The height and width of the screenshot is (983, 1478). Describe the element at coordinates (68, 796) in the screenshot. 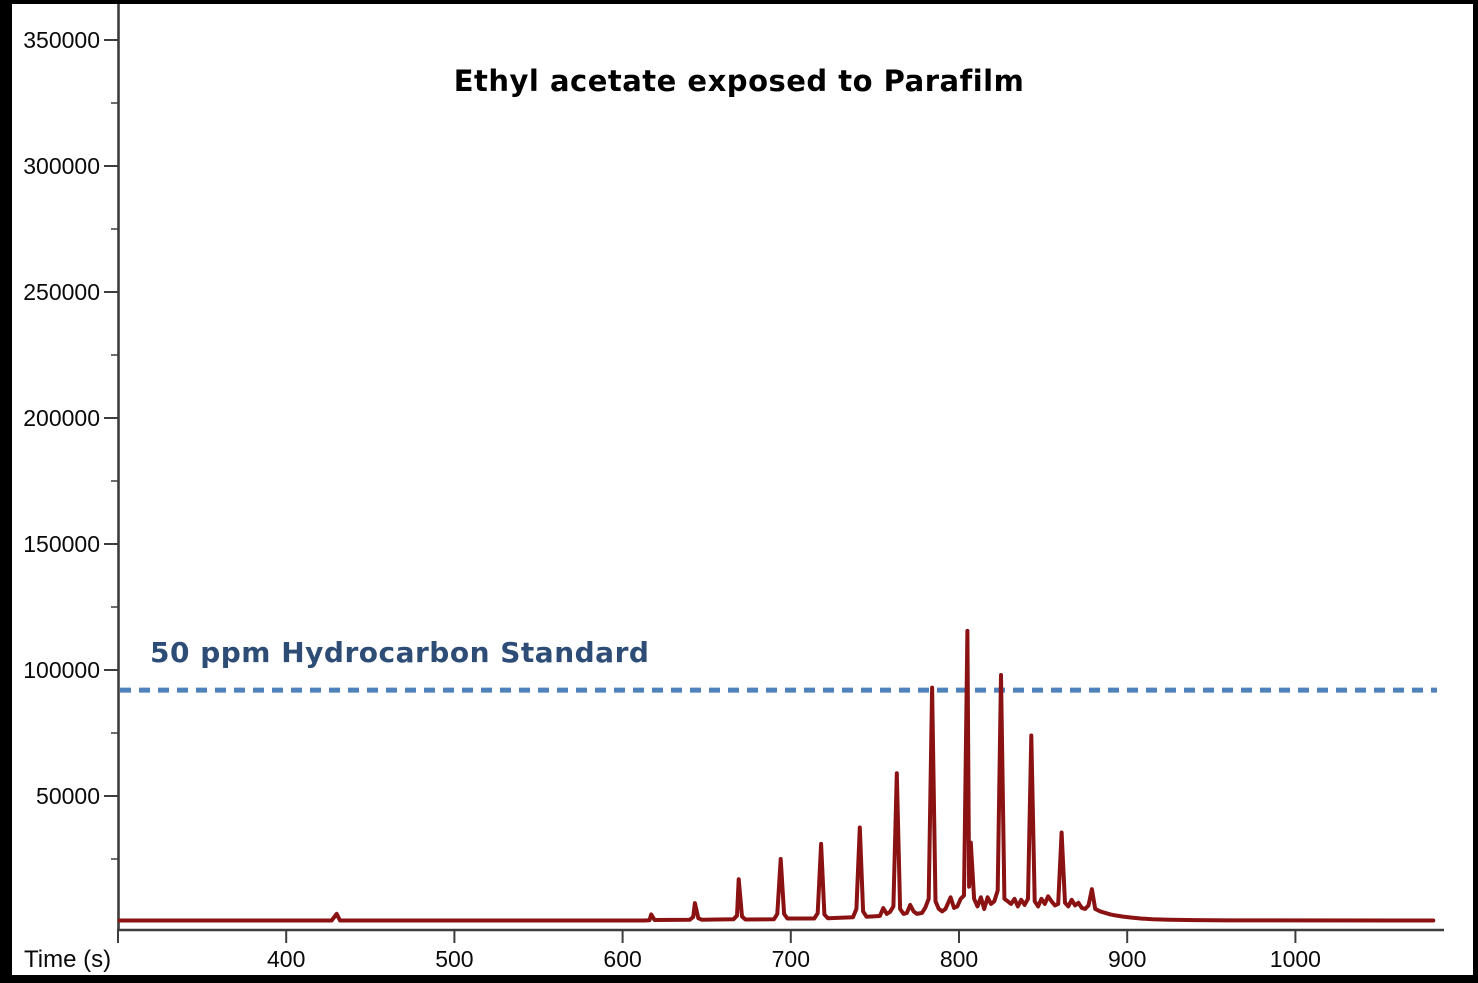

I see `y-tick-label: 50000` at that location.